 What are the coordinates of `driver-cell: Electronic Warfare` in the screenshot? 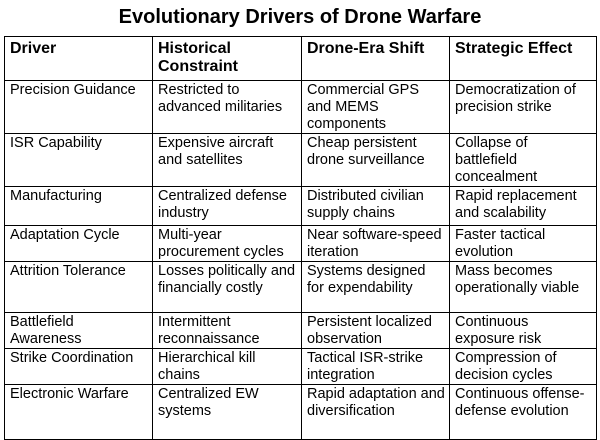 It's located at (78, 412).